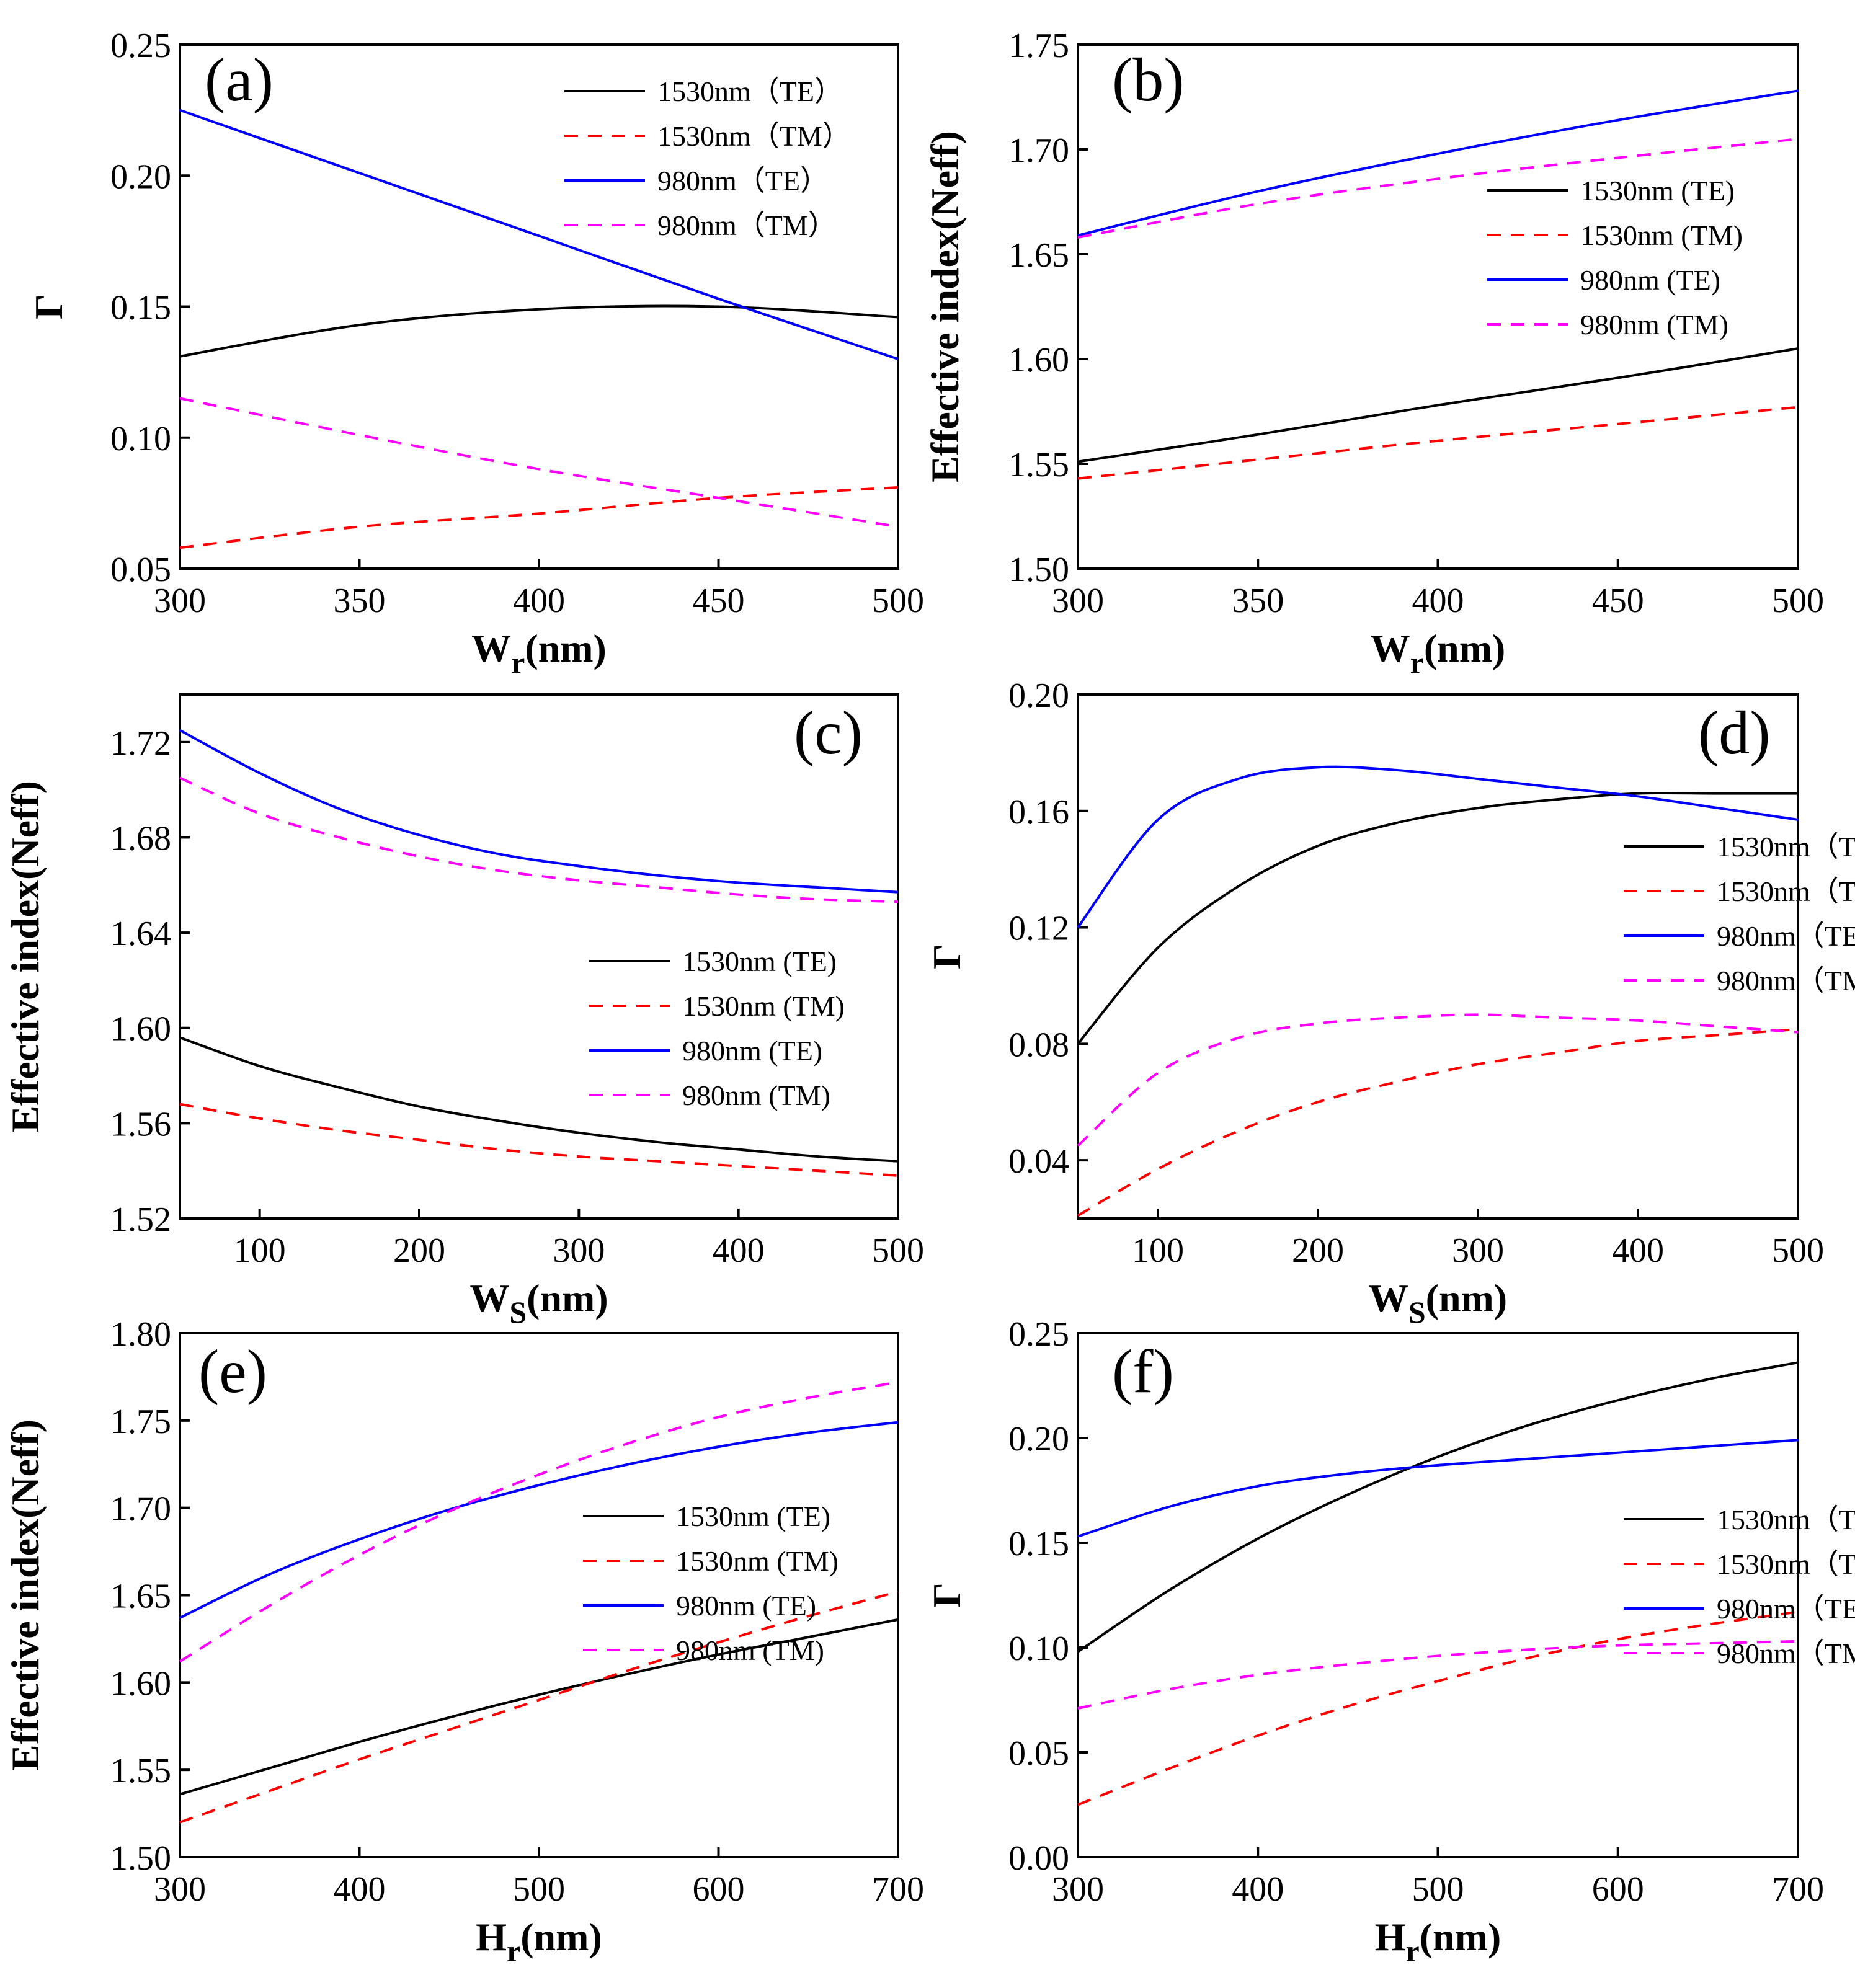  What do you see at coordinates (753, 1516) in the screenshot?
I see `legend-label-0: 1530nm (TE)` at bounding box center [753, 1516].